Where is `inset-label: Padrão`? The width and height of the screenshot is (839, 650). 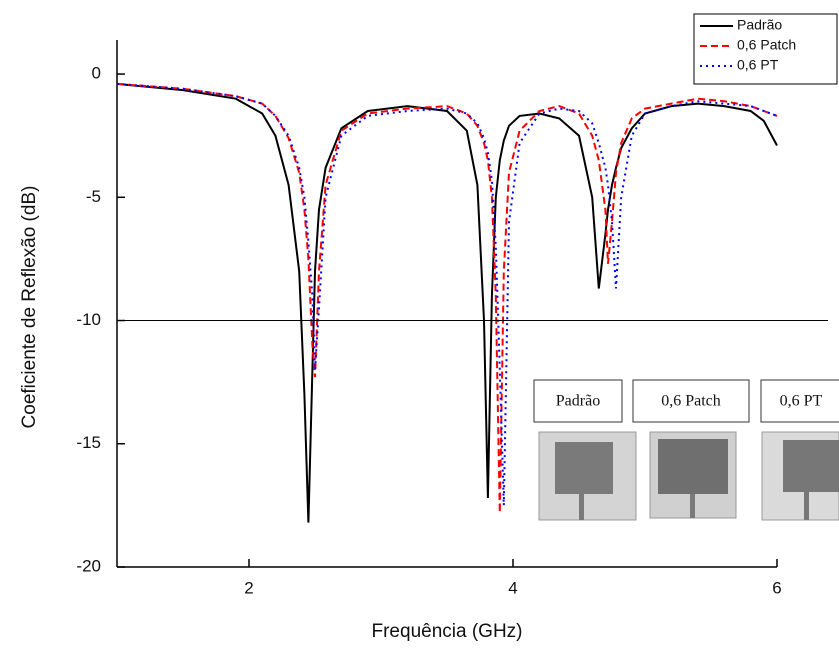
inset-label: Padrão is located at coordinates (578, 401).